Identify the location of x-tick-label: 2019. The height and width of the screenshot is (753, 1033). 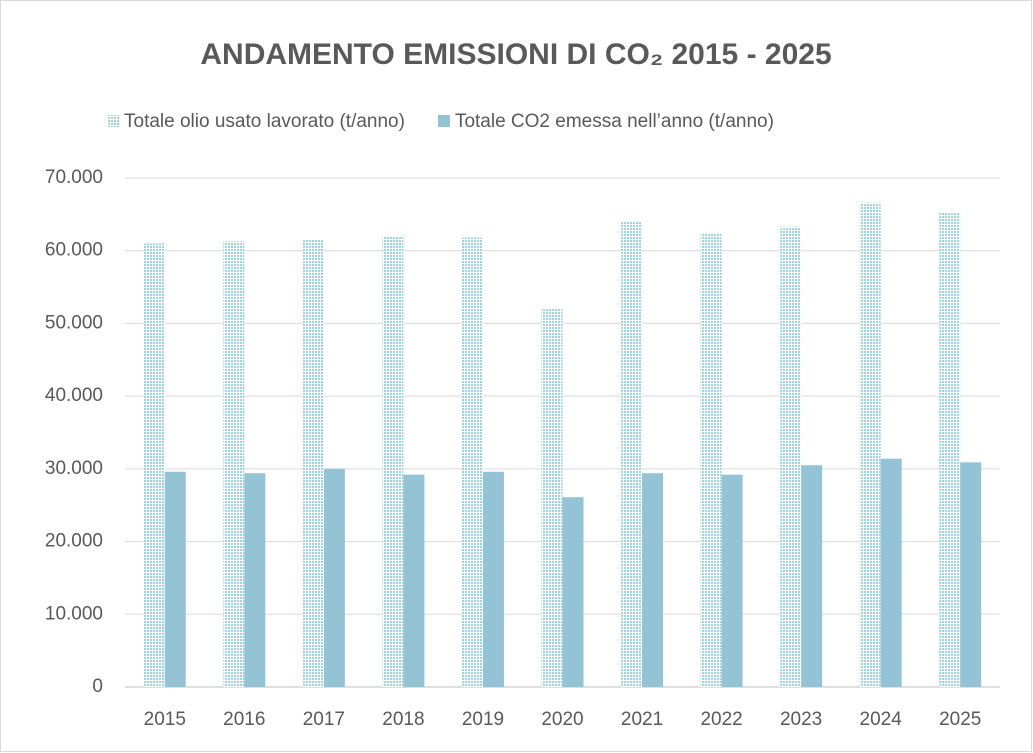
(483, 719).